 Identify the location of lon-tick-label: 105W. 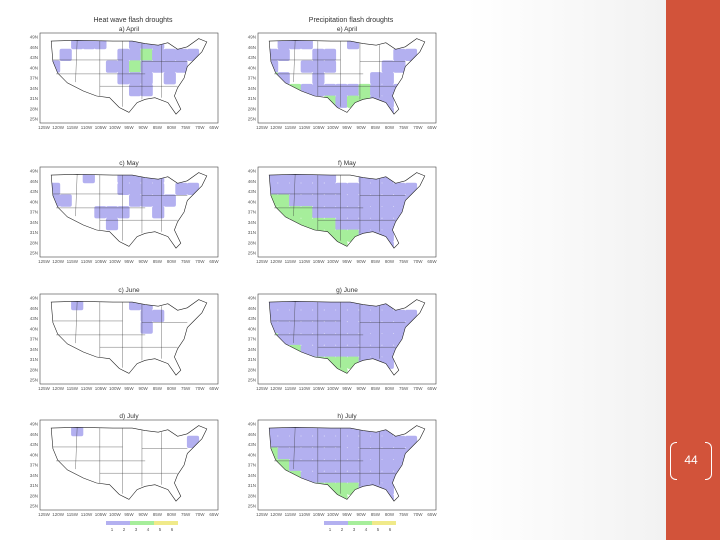
(319, 388).